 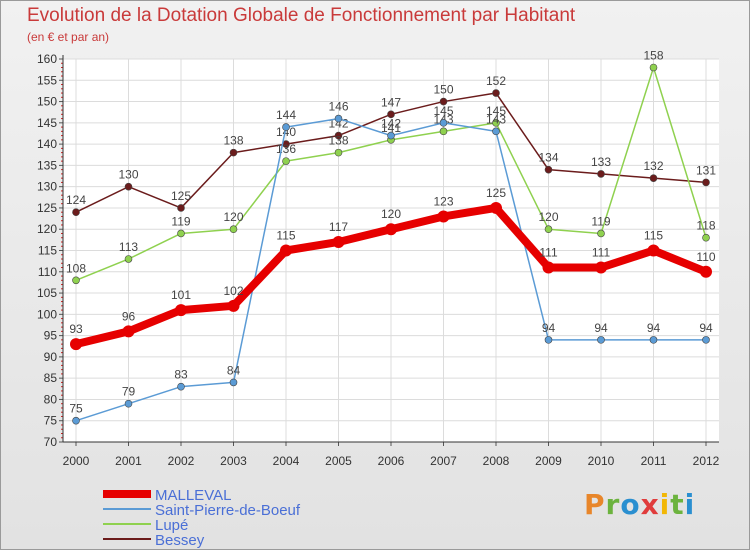 I want to click on x-tick-label: 2004, so click(x=286, y=461).